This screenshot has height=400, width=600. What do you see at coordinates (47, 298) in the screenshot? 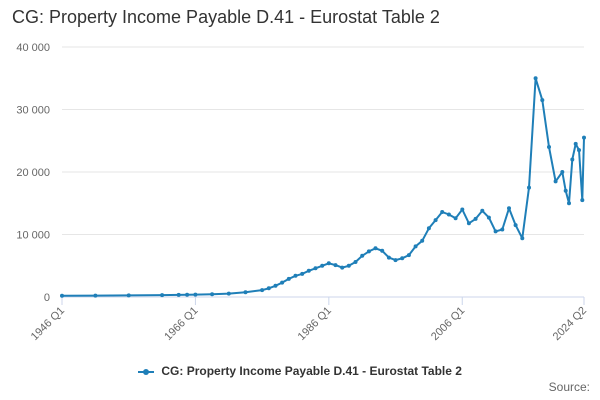
I see `y-tick-label: 0` at bounding box center [47, 298].